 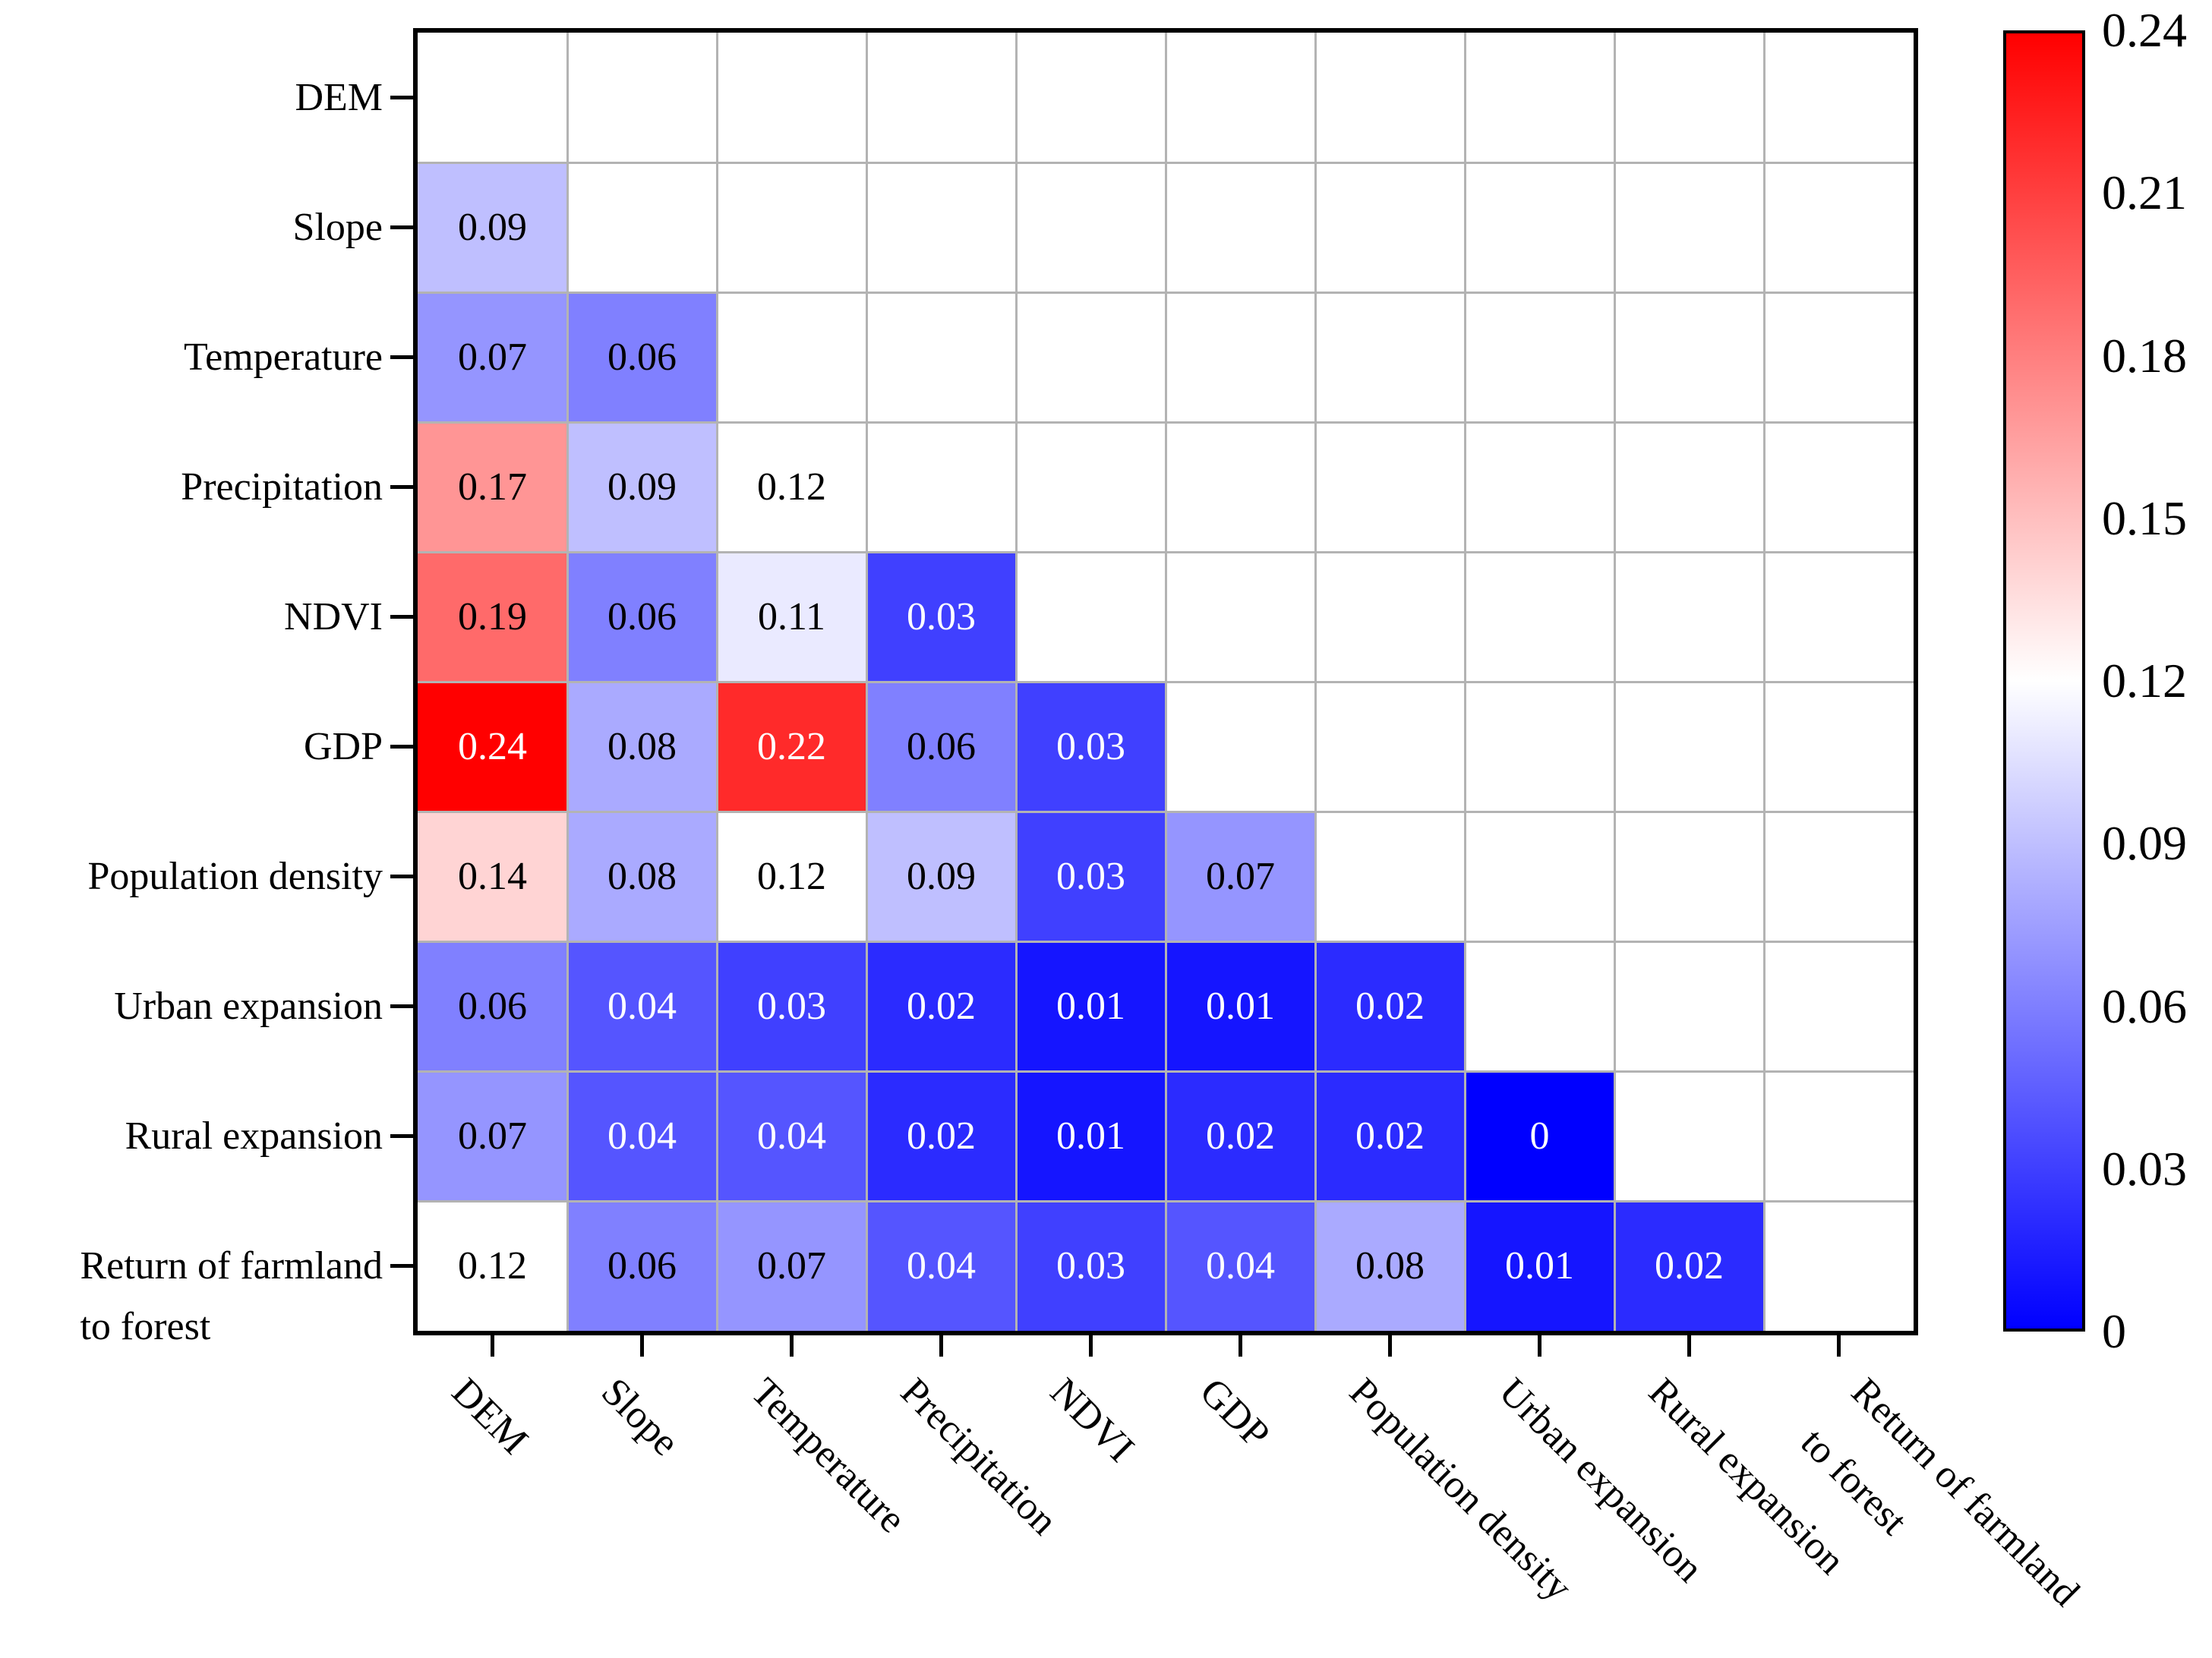 What do you see at coordinates (492, 747) in the screenshot?
I see `heatmap-cell: 0.24` at bounding box center [492, 747].